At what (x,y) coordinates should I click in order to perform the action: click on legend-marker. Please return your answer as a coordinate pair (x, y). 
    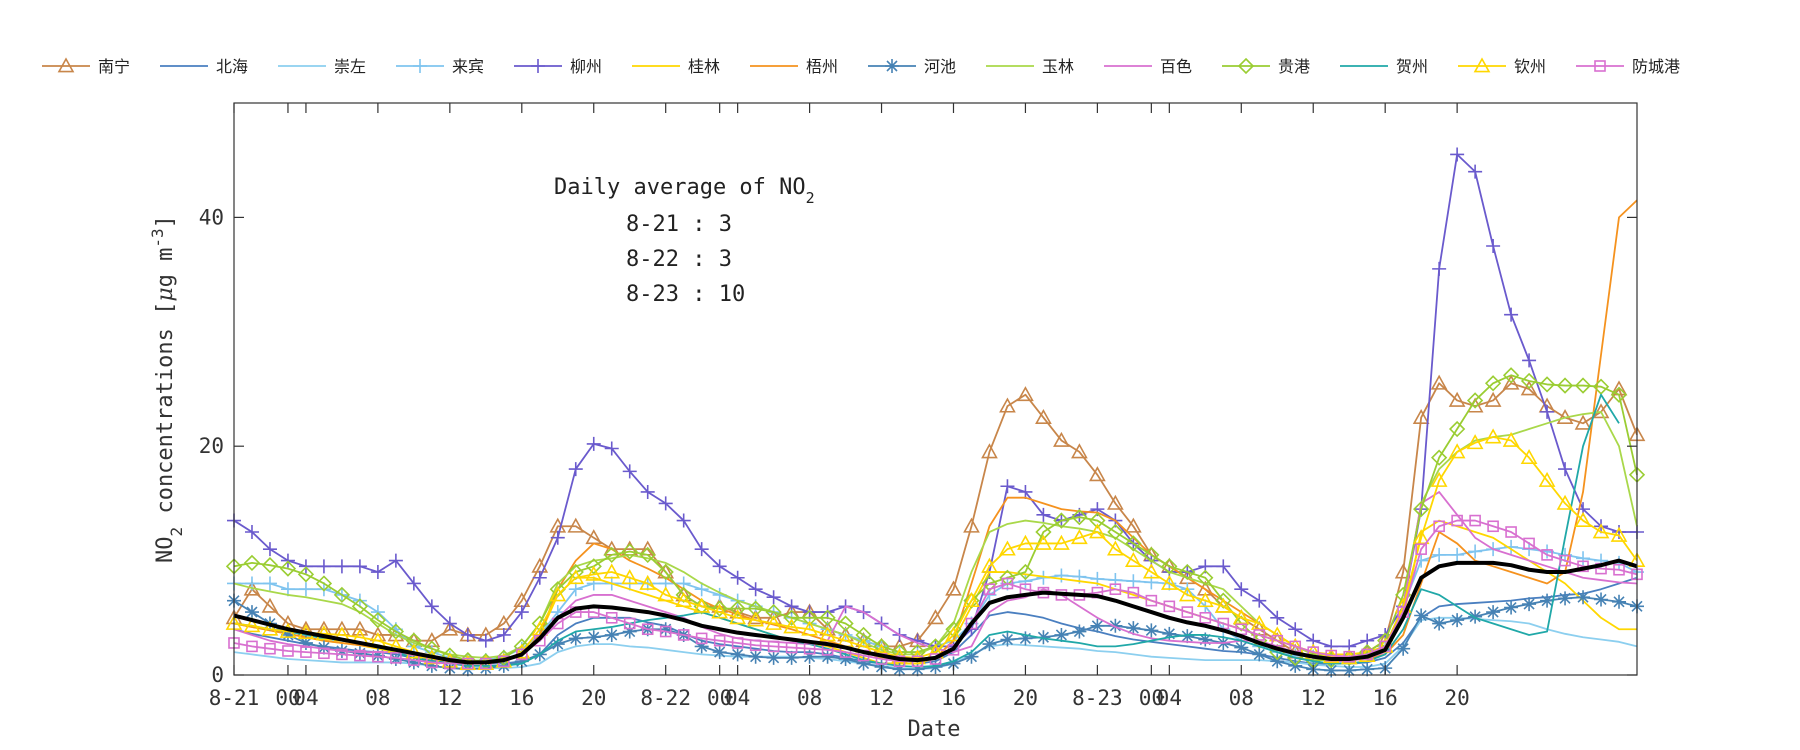
    Looking at the image, I should click on (66, 65).